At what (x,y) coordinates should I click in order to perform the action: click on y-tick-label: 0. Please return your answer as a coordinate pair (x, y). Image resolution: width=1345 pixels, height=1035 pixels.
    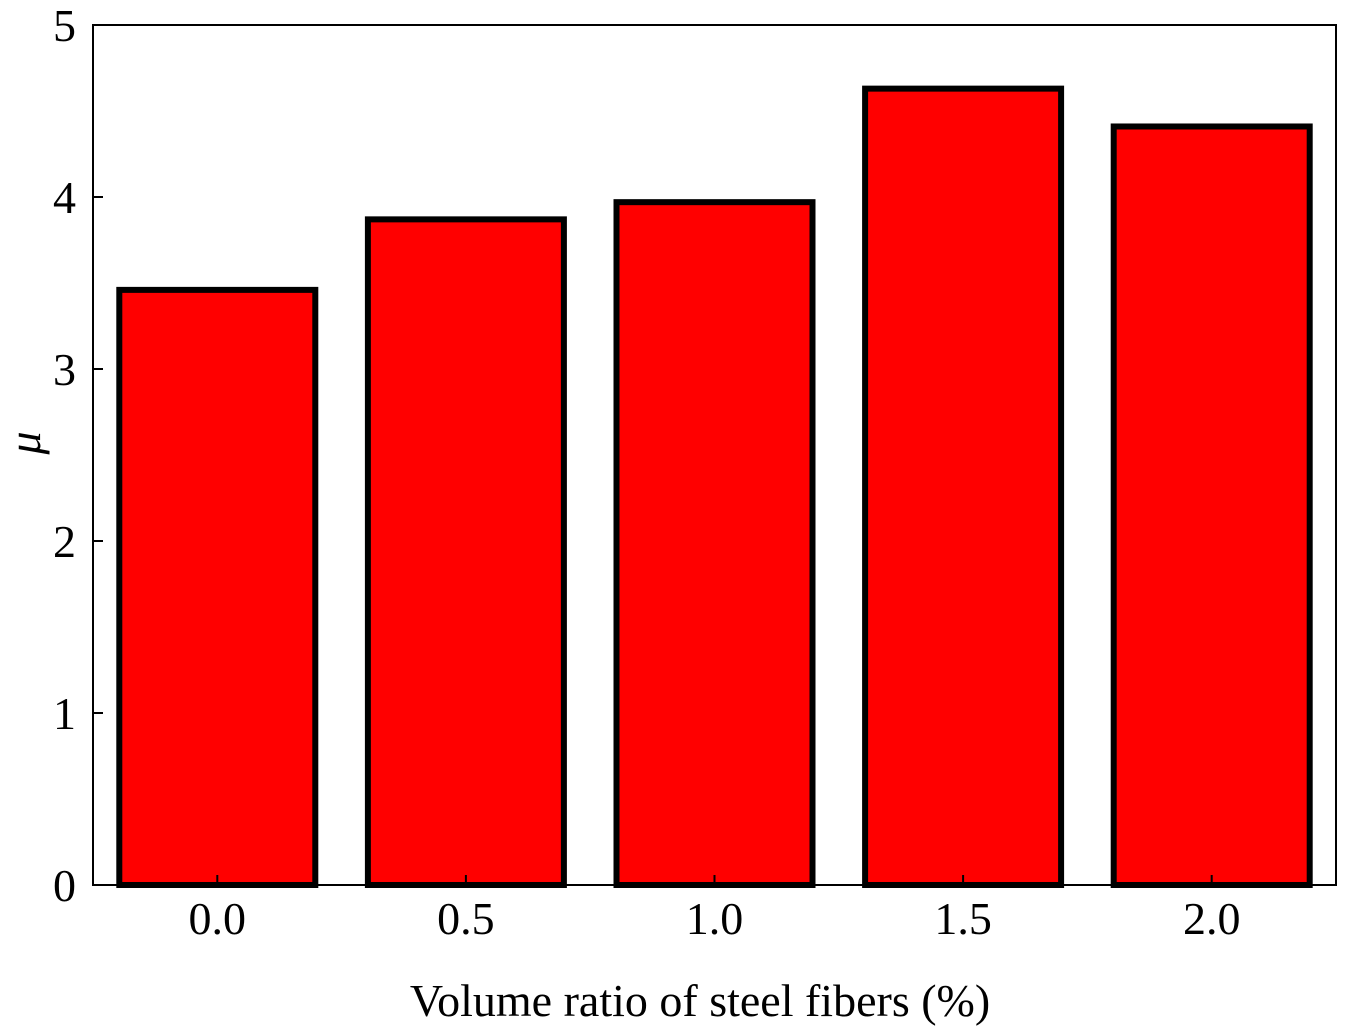
    Looking at the image, I should click on (64, 885).